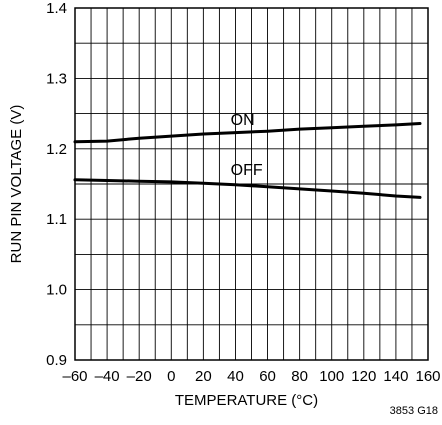  I want to click on y-tick-label: 1.3, so click(56, 78).